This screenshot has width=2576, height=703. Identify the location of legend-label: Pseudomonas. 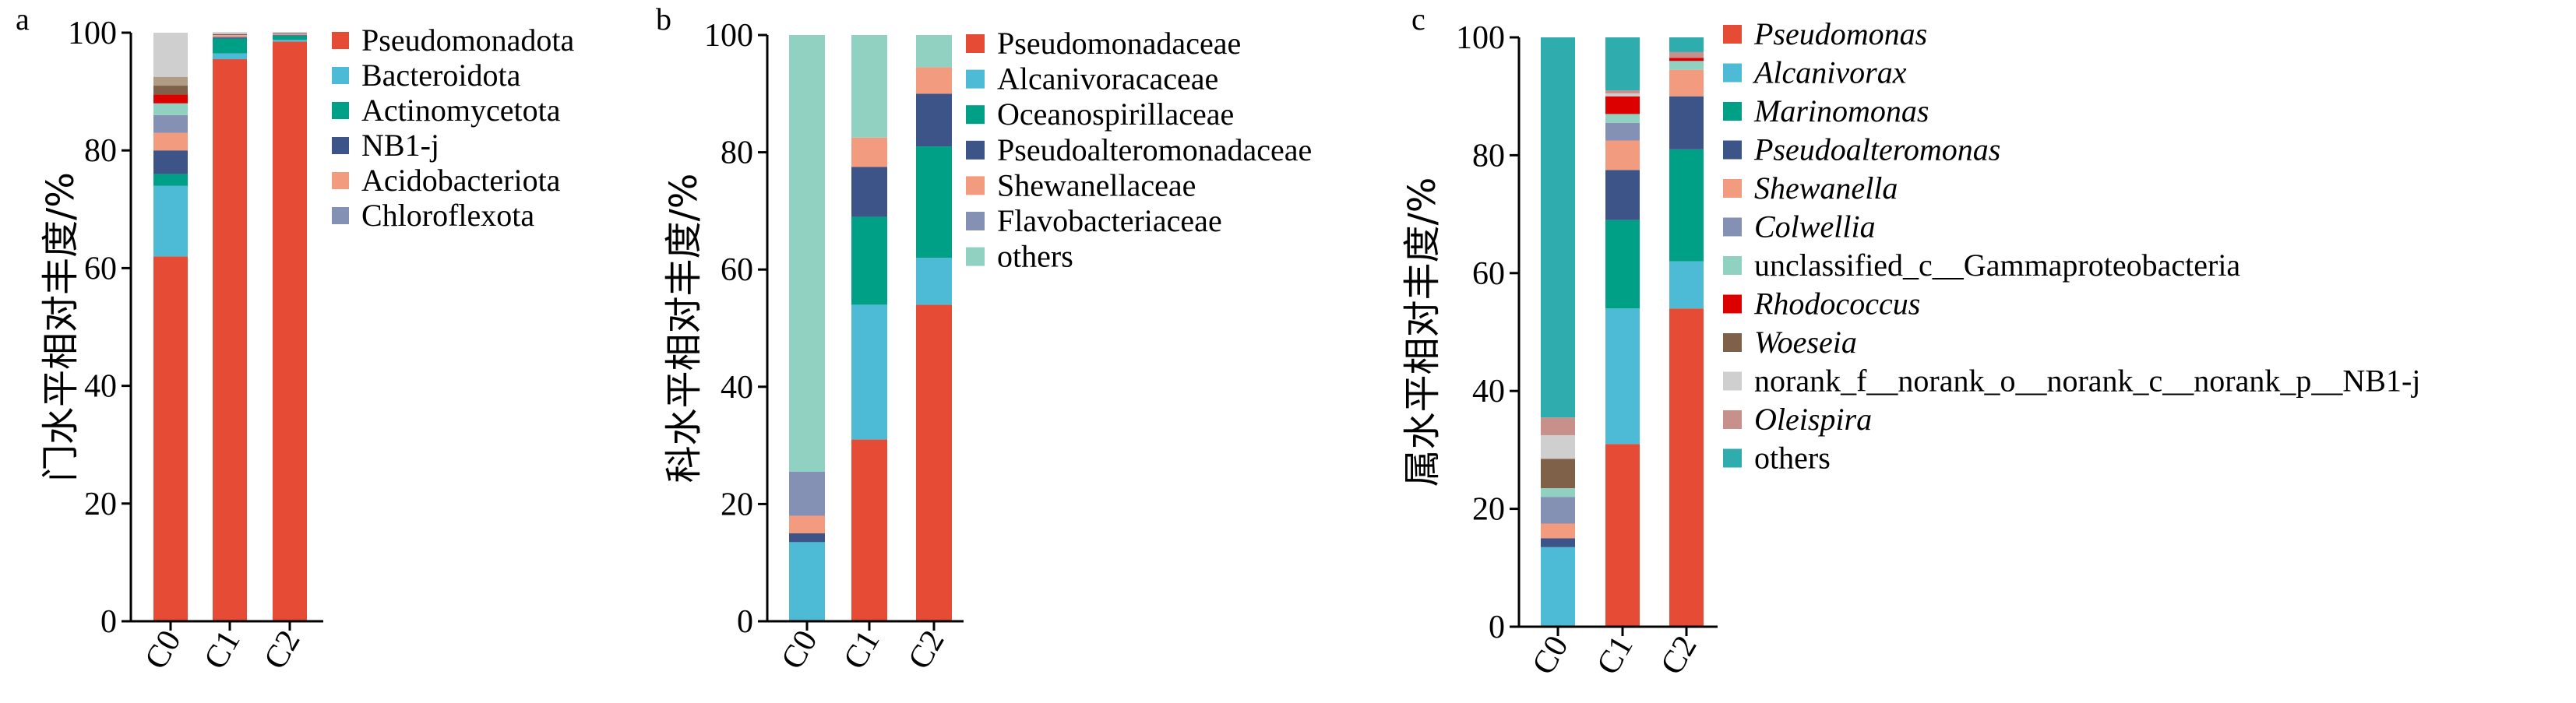
(1840, 33).